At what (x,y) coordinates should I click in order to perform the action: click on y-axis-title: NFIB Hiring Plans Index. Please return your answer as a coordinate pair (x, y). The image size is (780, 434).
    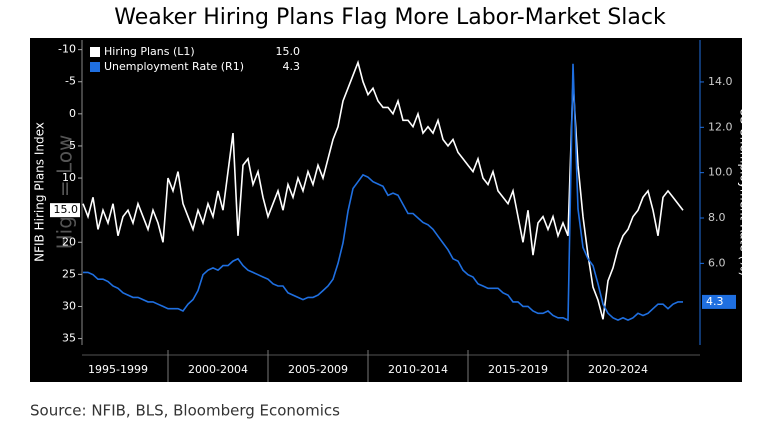
    Looking at the image, I should click on (40, 192).